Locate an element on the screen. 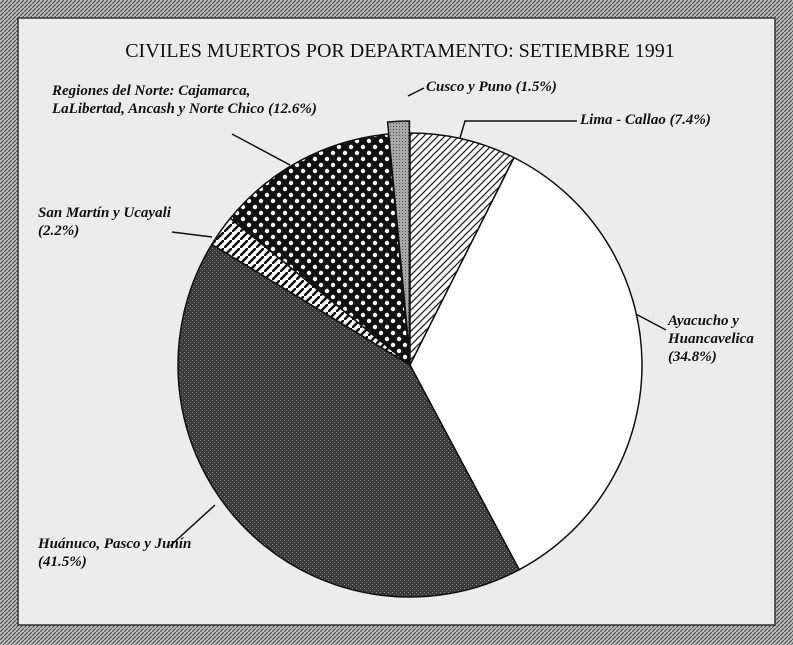  category-label: San Martín y Ucayali is located at coordinates (104, 213).